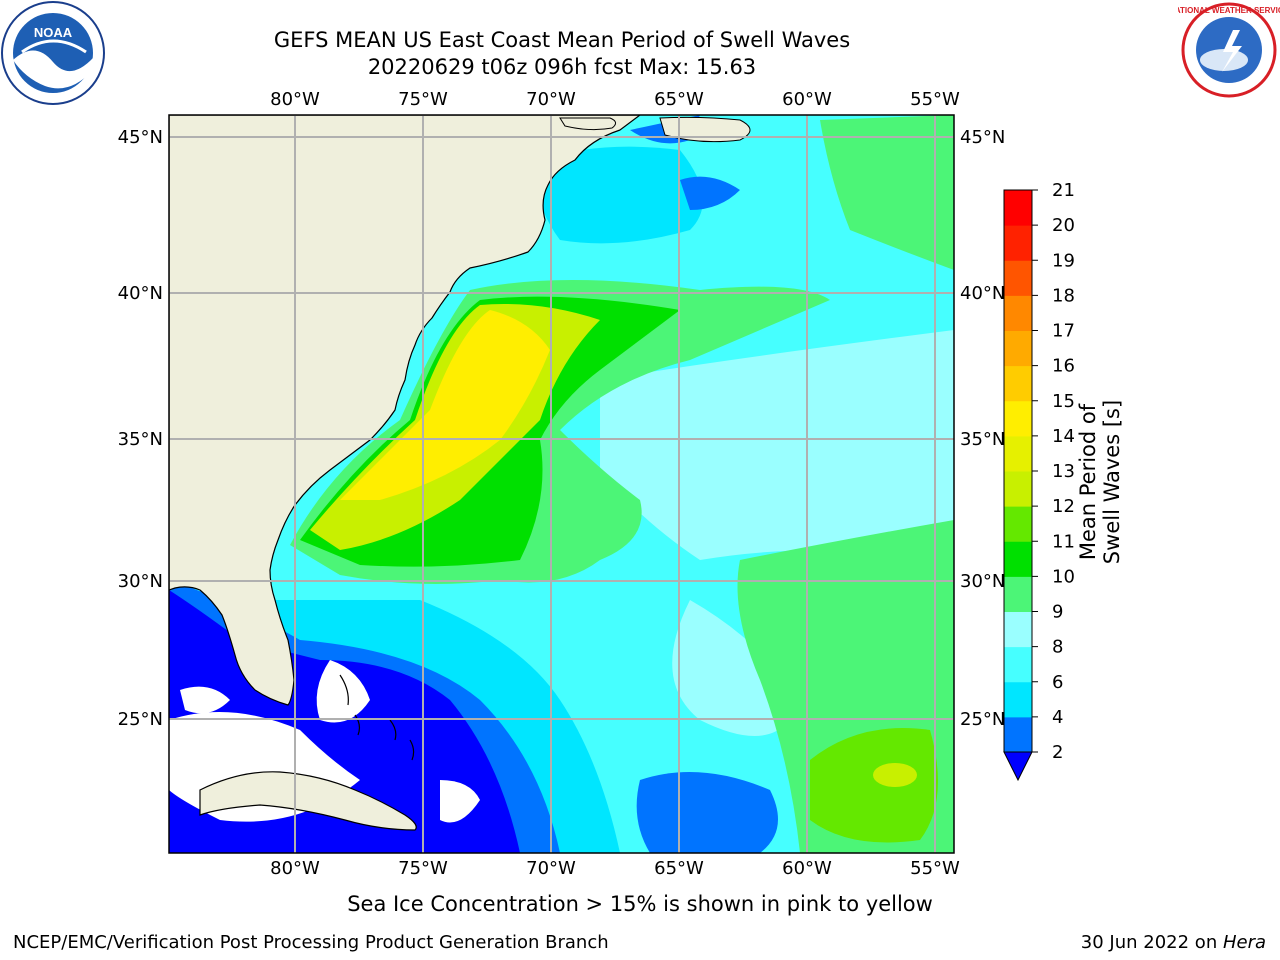  What do you see at coordinates (1229, 50) in the screenshot?
I see `nws-logo: NATIONAL WEATHER SERVICE` at bounding box center [1229, 50].